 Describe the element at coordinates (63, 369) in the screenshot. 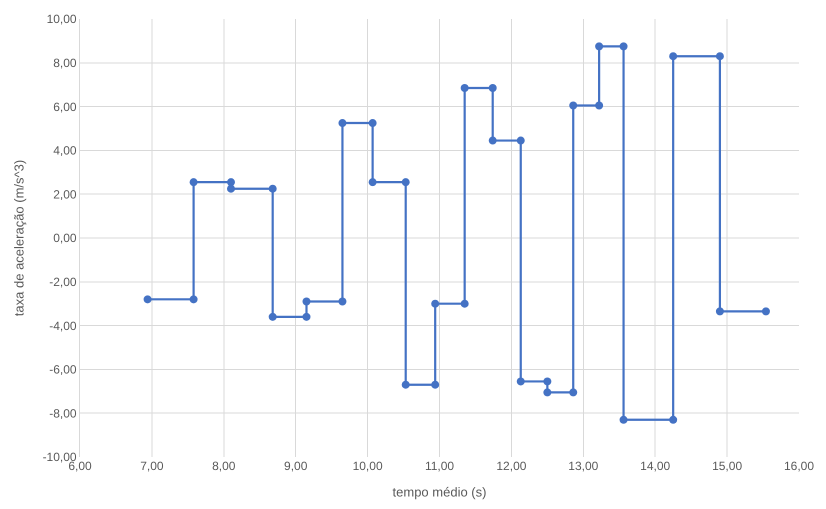

I see `y-tick-label: -6,00` at that location.